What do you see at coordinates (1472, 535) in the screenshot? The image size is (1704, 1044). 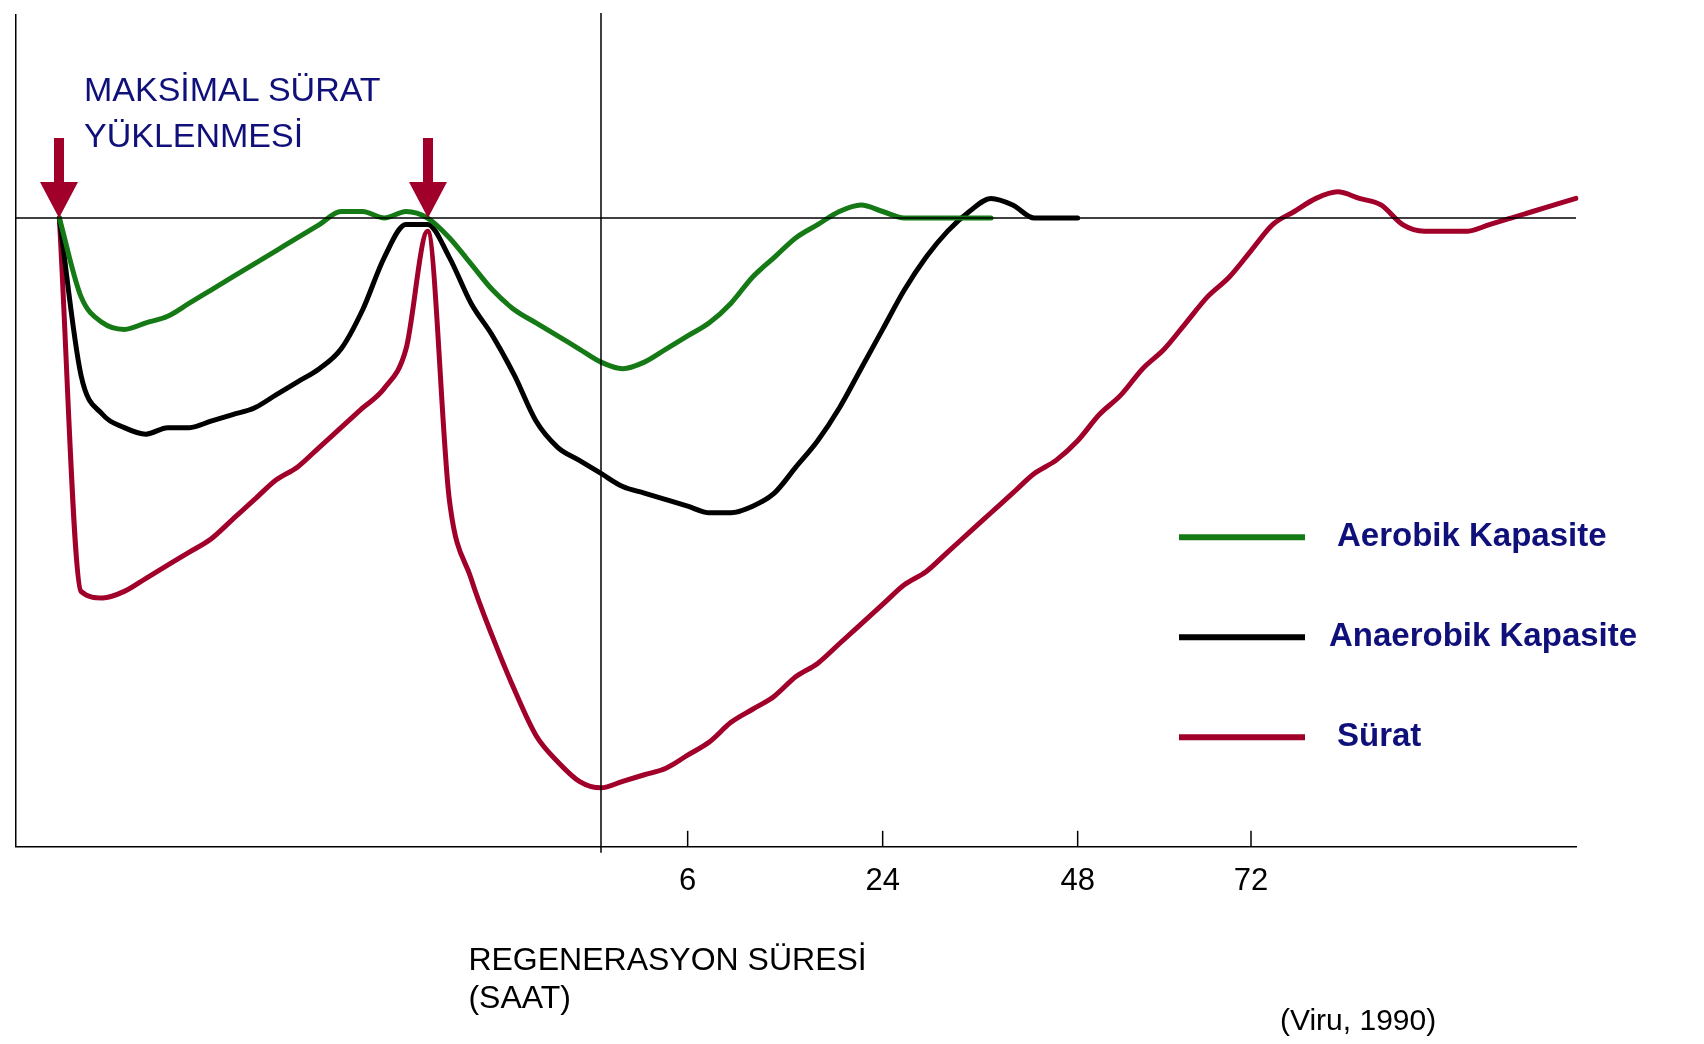 I see `legend-label: Aerobik Kapasite` at bounding box center [1472, 535].